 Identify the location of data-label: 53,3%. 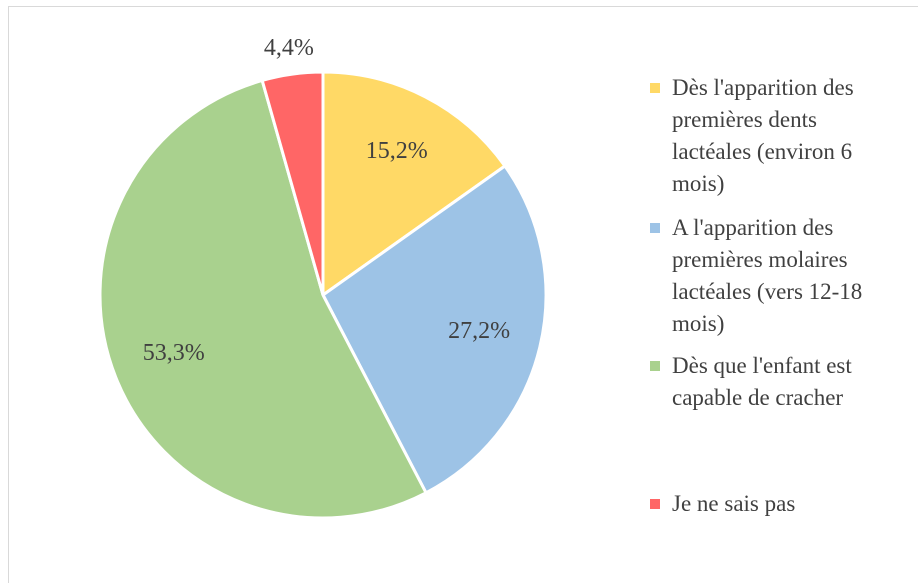
(174, 353).